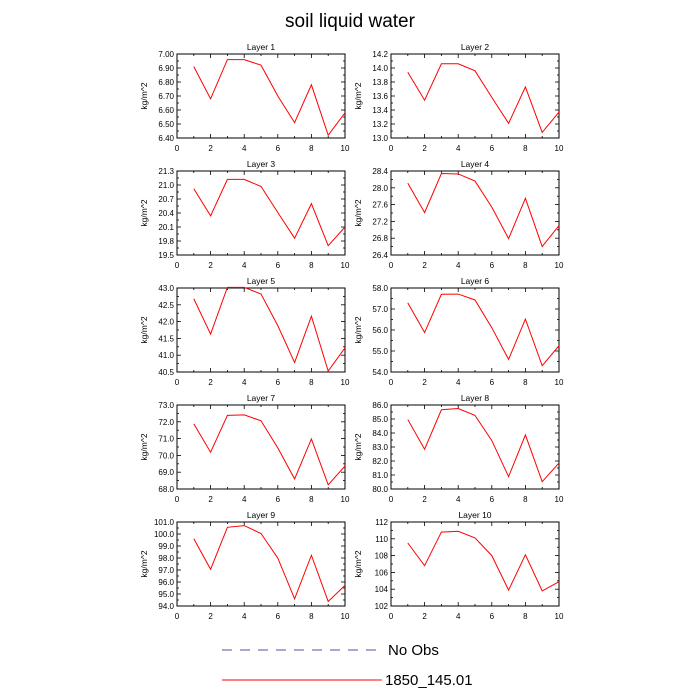  What do you see at coordinates (380, 330) in the screenshot?
I see `y-tick-label: 56.0` at bounding box center [380, 330].